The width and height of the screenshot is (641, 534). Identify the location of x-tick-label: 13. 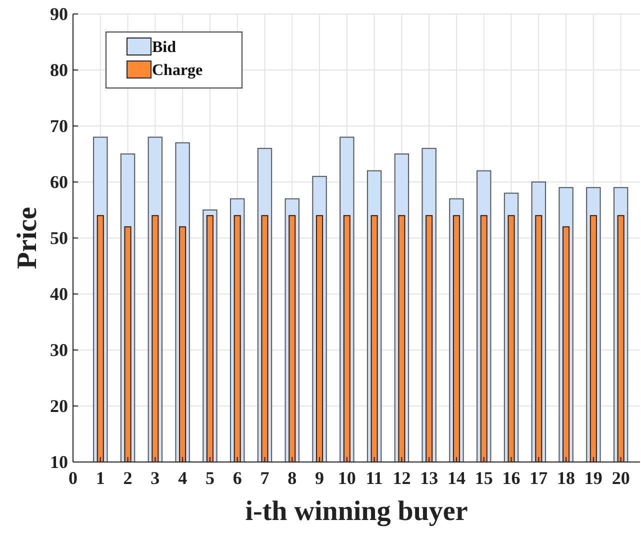
(429, 478).